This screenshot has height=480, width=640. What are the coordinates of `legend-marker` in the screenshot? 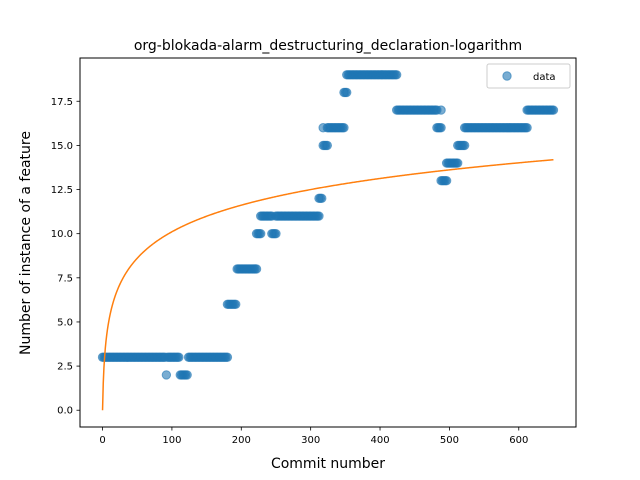 It's located at (507, 76).